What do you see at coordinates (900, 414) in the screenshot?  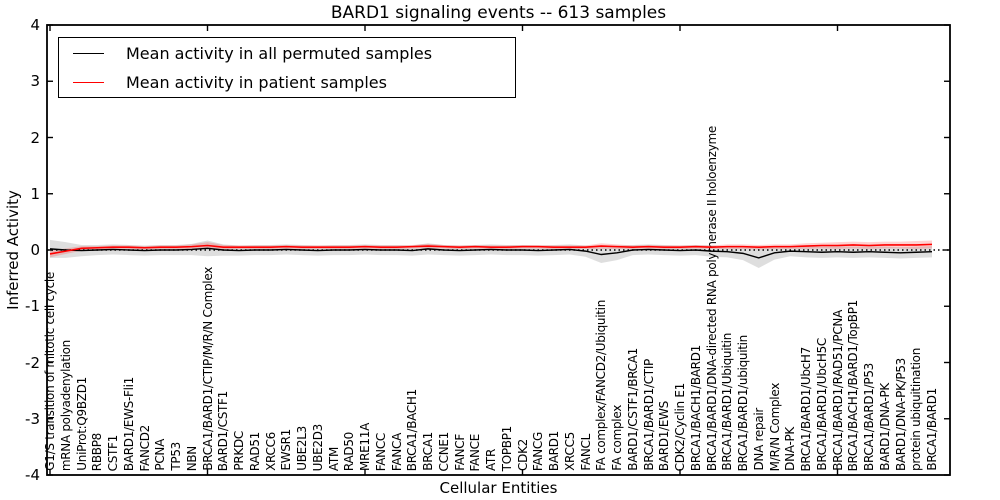 I see `x-tick-label: BARD1/DNA-PK/P53` at bounding box center [900, 414].